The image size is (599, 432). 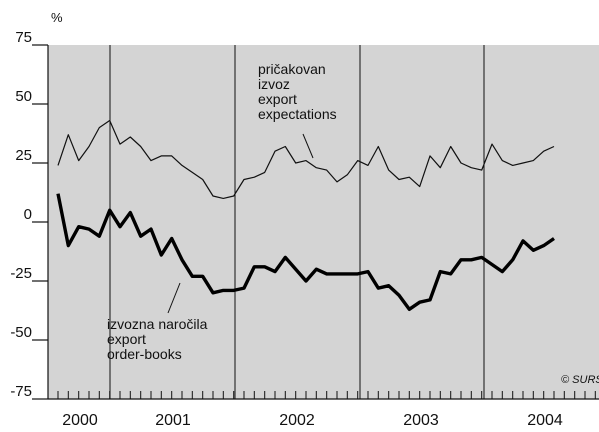 What do you see at coordinates (297, 91) in the screenshot?
I see `expectations-label: pričakovan izvoz export expectations` at bounding box center [297, 91].